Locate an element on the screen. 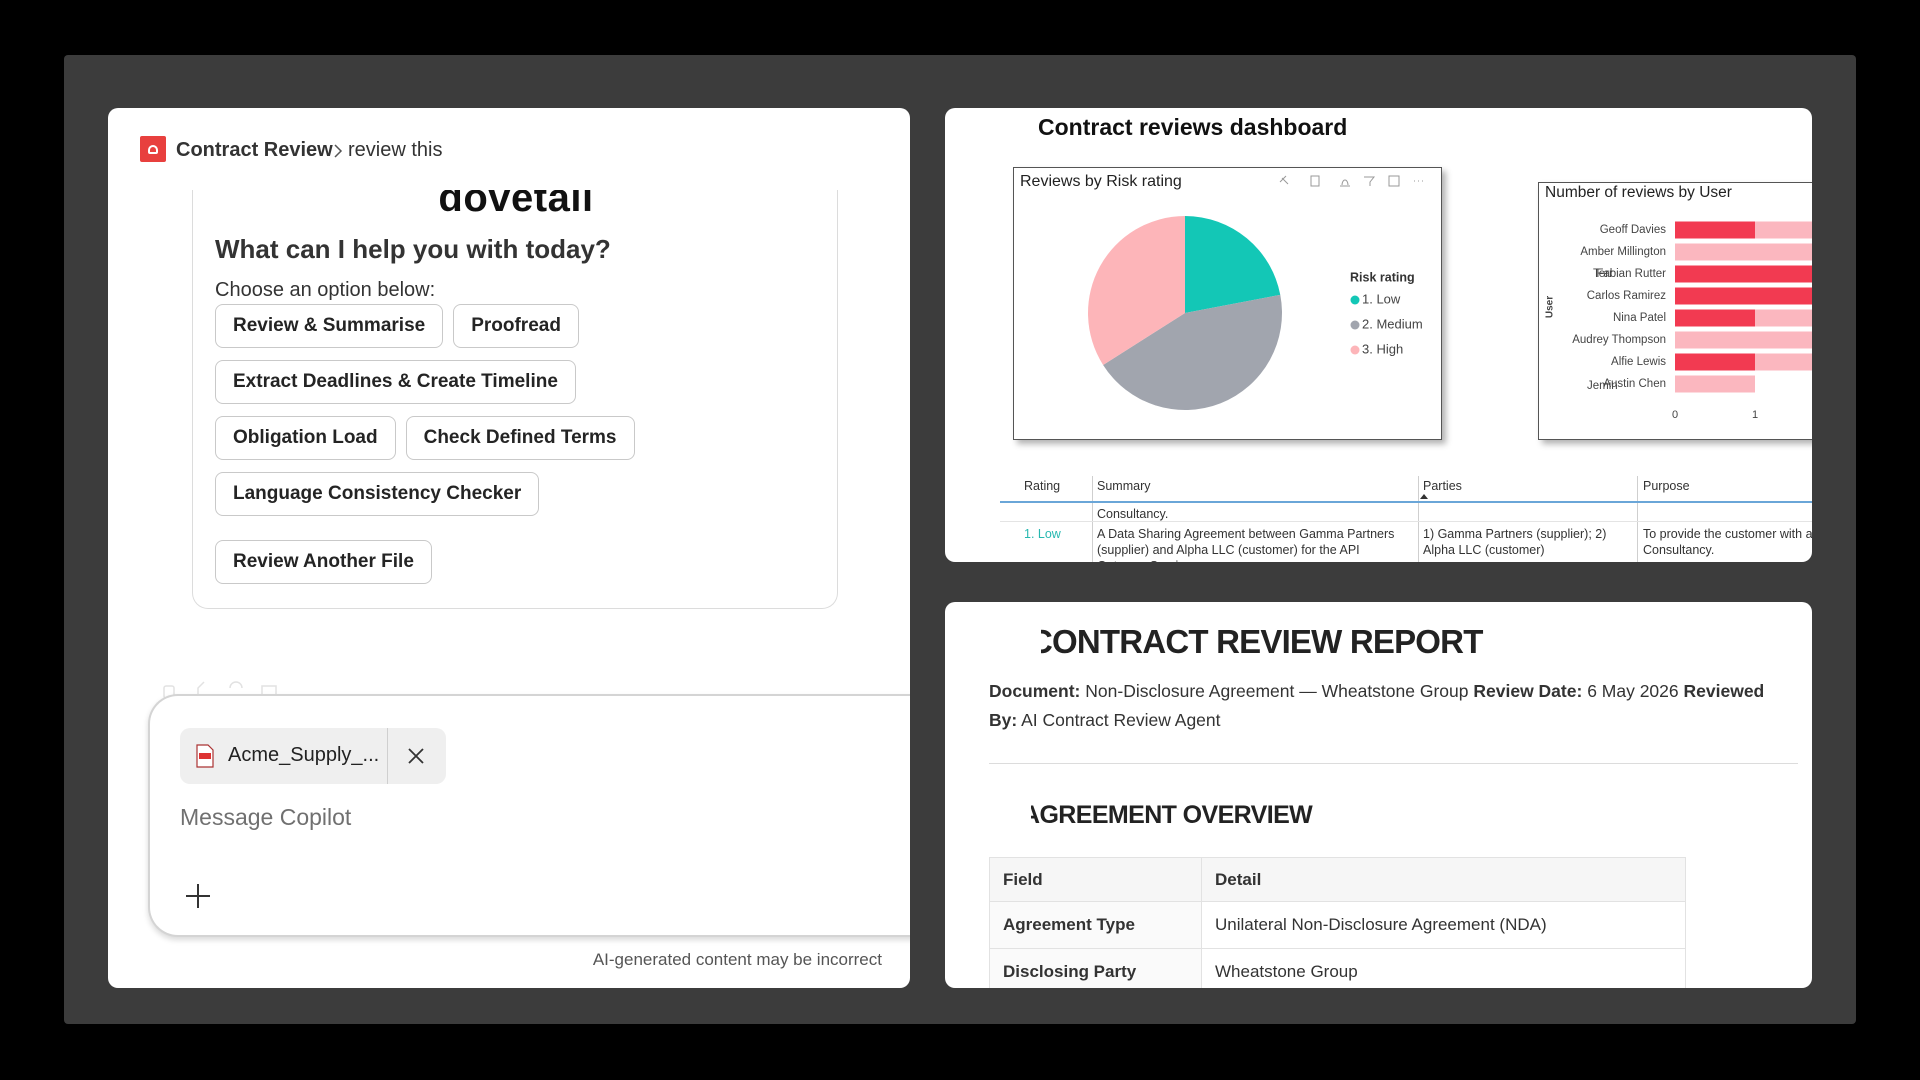 The width and height of the screenshot is (1920, 1080). sort-arrow is located at coordinates (1424, 496).